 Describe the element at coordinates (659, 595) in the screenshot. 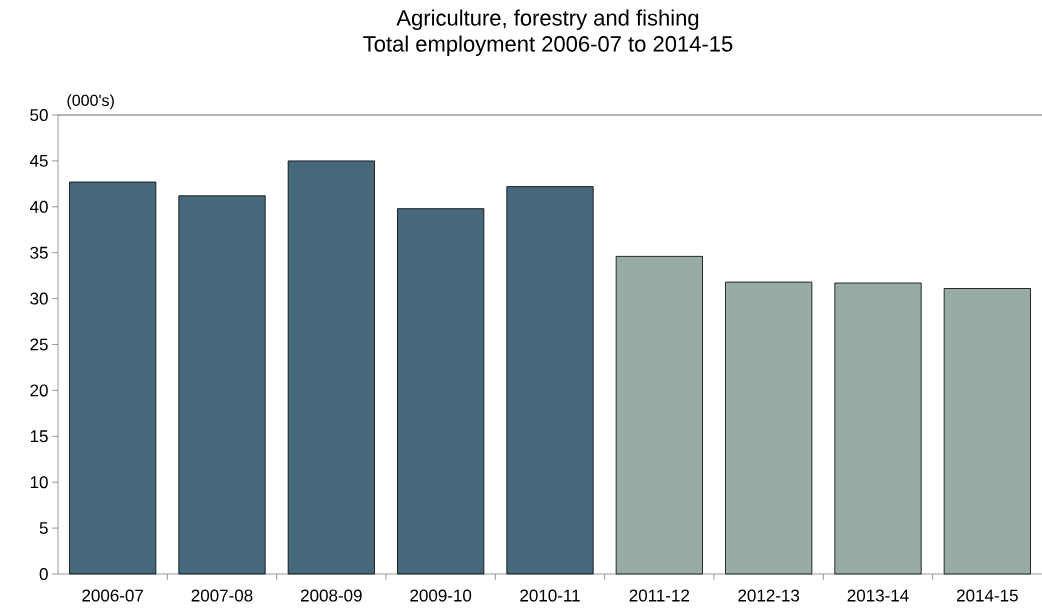

I see `x-tick-label: 2011-12` at that location.